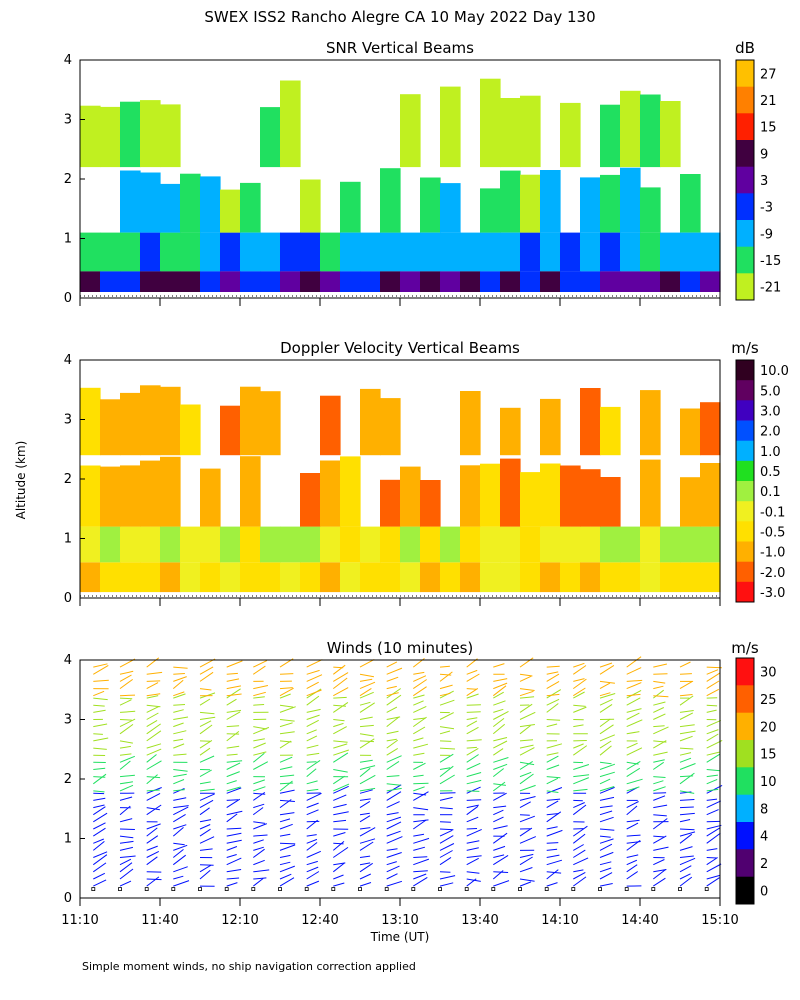 This screenshot has width=800, height=1000. Describe the element at coordinates (766, 208) in the screenshot. I see `colorbar-label: -3` at that location.